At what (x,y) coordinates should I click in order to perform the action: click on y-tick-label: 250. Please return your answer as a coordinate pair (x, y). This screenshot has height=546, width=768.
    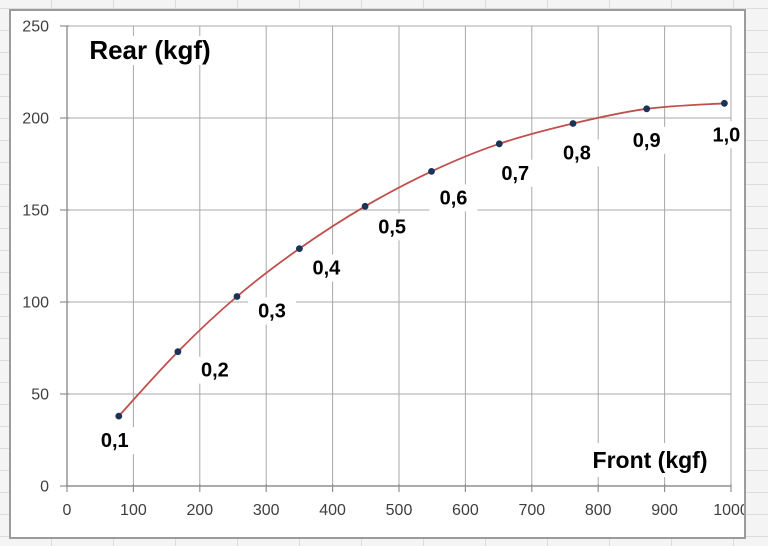
    Looking at the image, I should click on (35, 27).